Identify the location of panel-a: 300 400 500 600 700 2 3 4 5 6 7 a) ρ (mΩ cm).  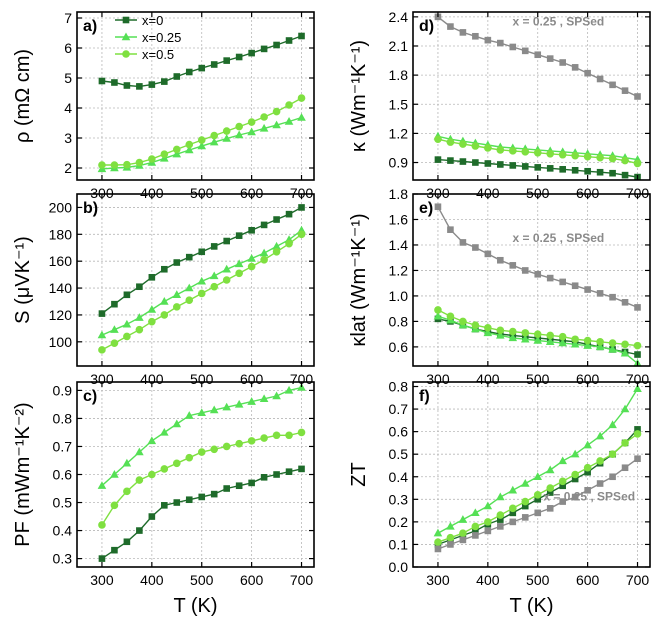
(163, 105).